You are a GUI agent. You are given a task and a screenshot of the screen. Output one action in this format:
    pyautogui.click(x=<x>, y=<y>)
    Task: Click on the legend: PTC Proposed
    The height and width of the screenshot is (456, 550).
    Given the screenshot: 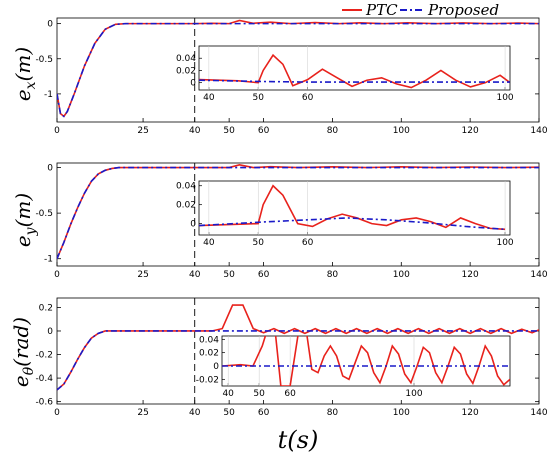 What is the action you would take?
    pyautogui.click(x=420, y=10)
    